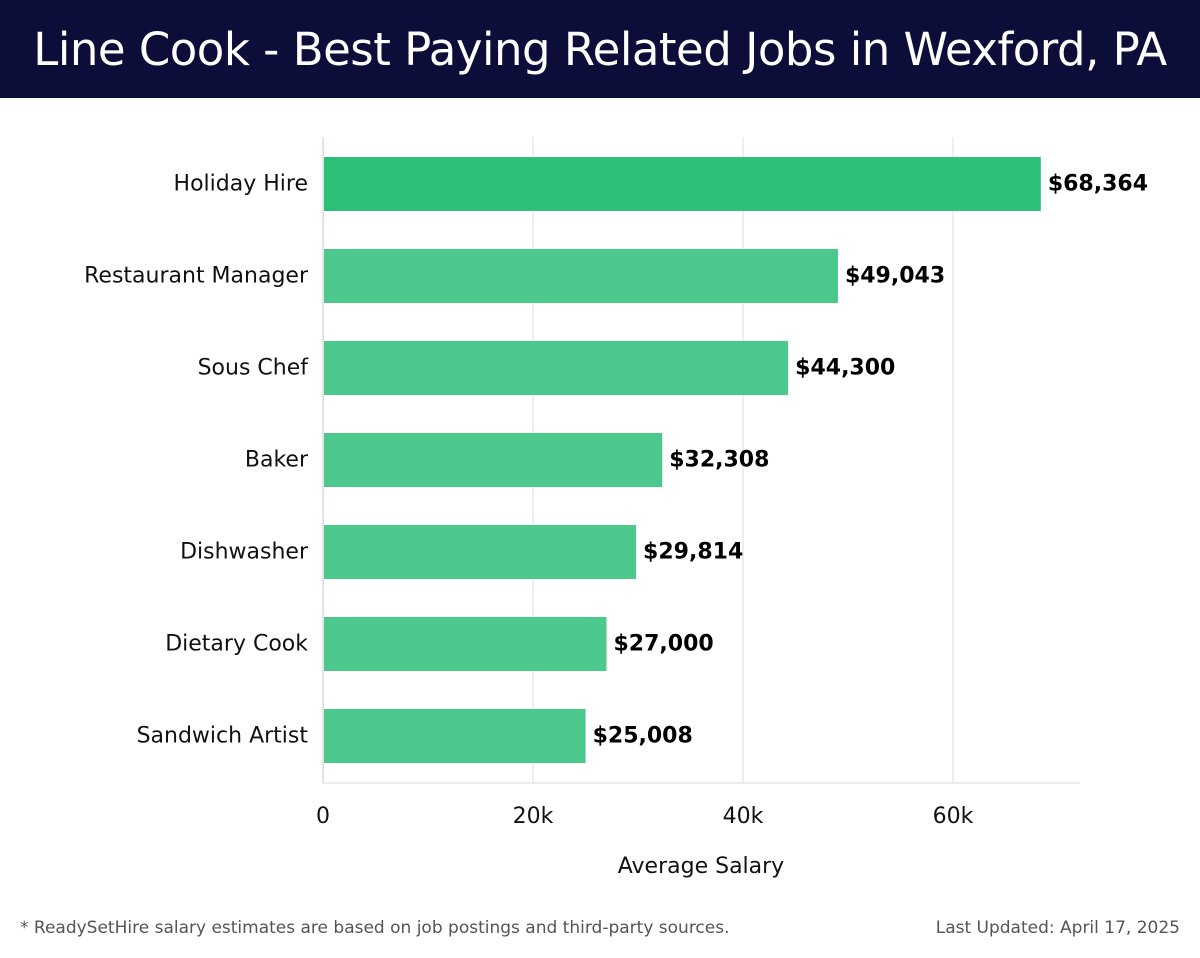  I want to click on value-label: $49,043, so click(895, 276).